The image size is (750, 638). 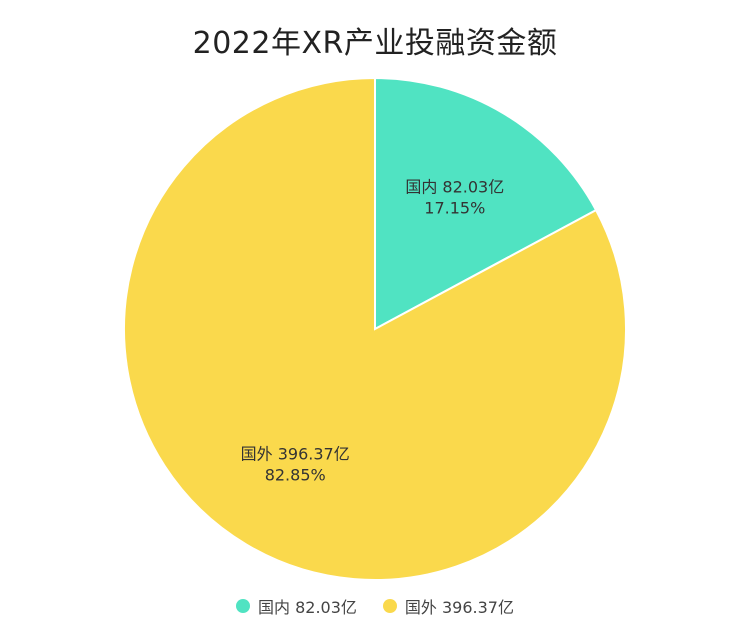 What do you see at coordinates (375, 606) in the screenshot?
I see `legend: 国内 82.03亿 国外 396.37亿` at bounding box center [375, 606].